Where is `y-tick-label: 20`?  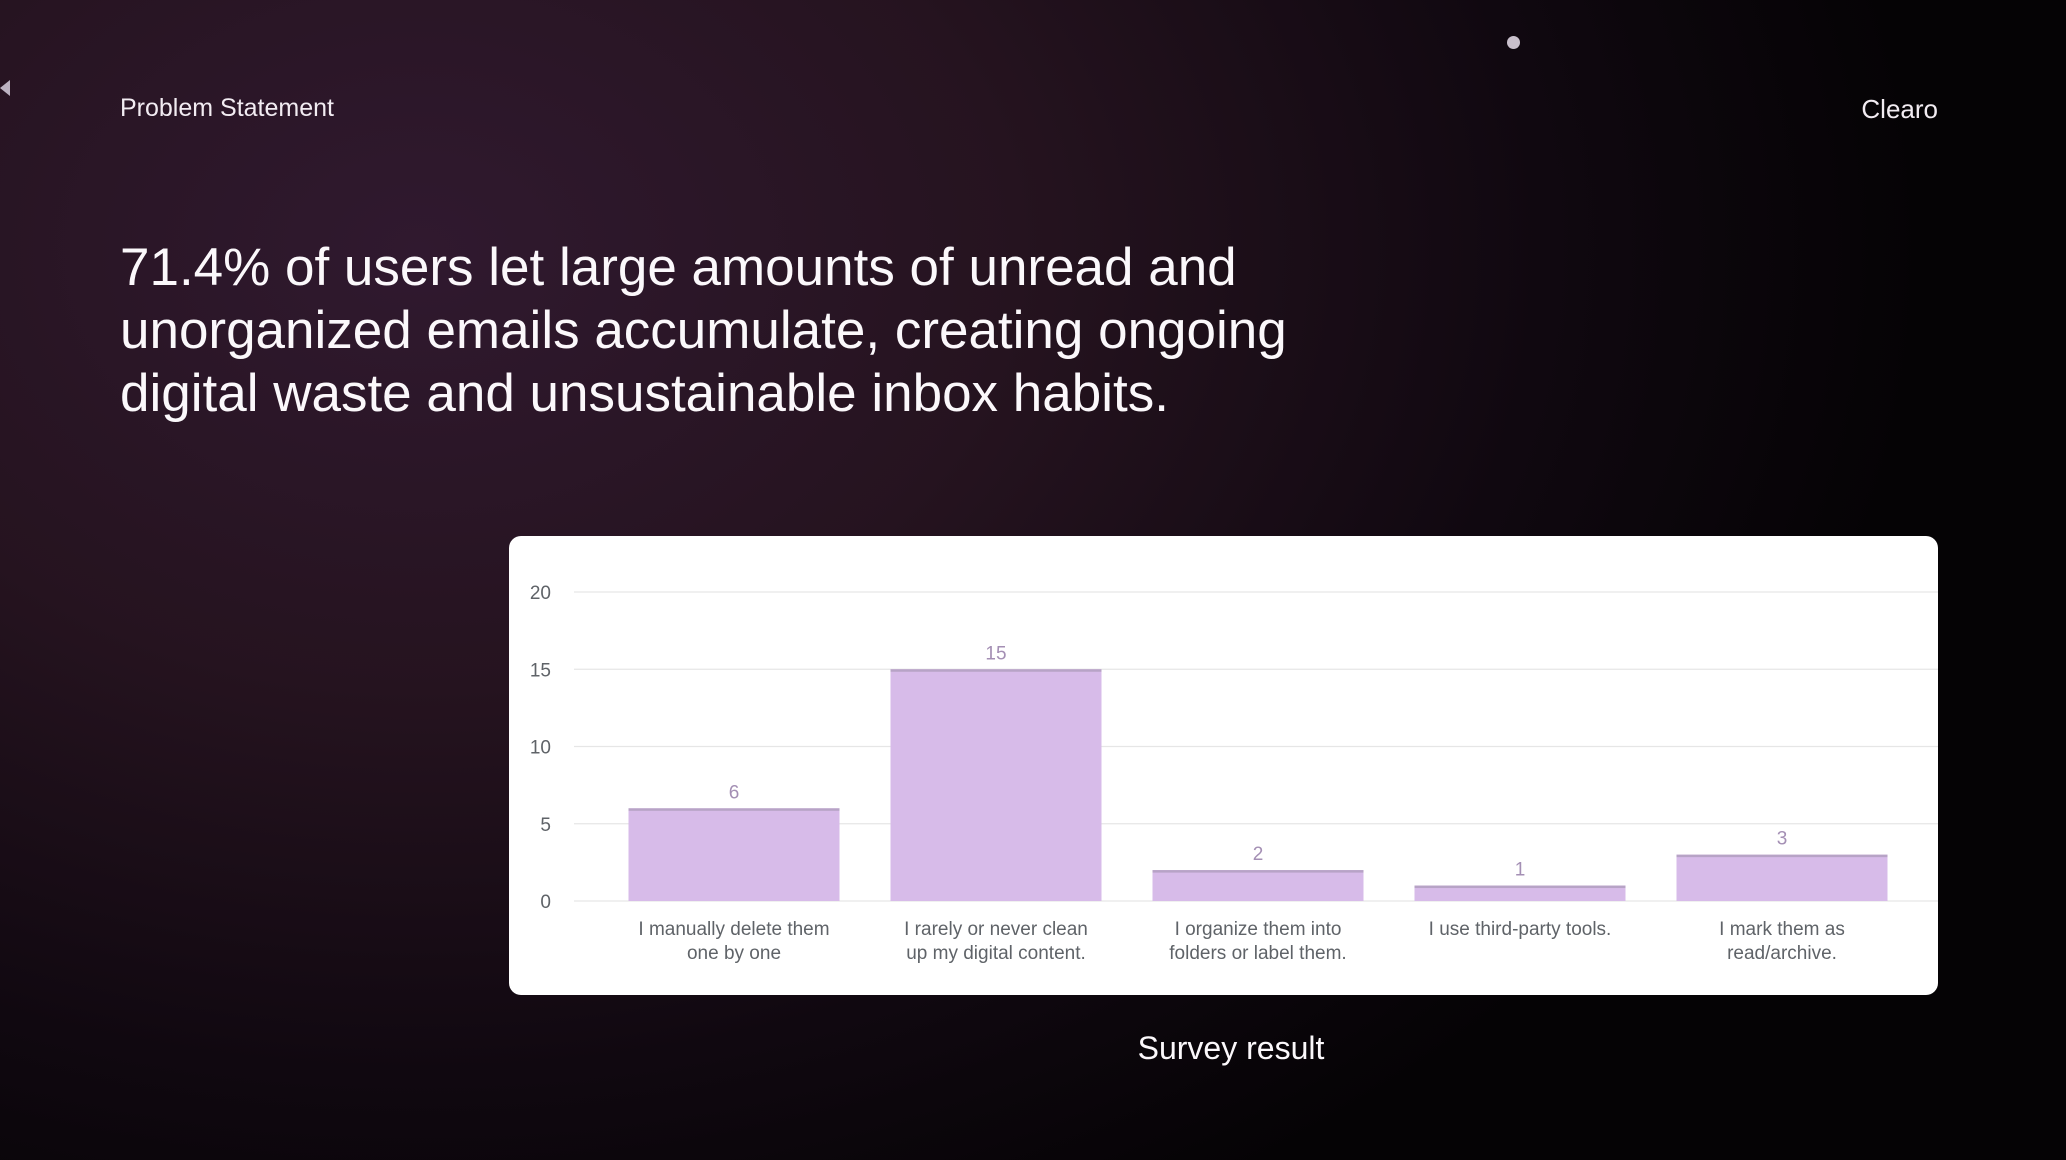 y-tick-label: 20 is located at coordinates (540, 593).